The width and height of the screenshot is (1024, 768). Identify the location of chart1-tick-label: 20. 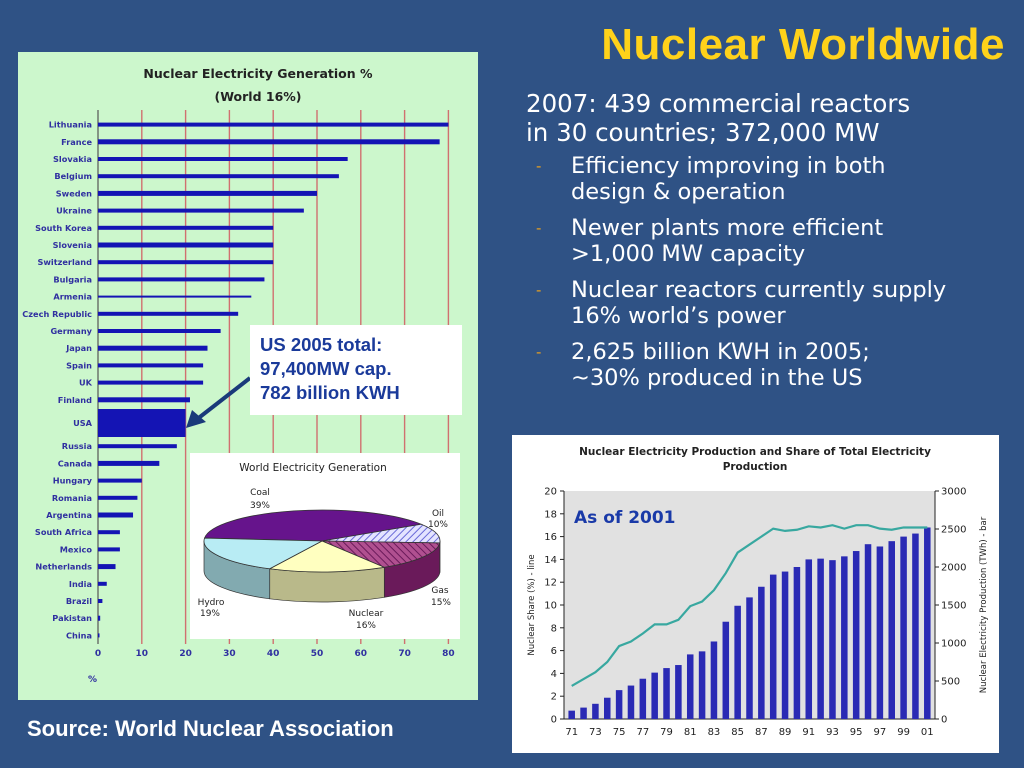
(185, 654).